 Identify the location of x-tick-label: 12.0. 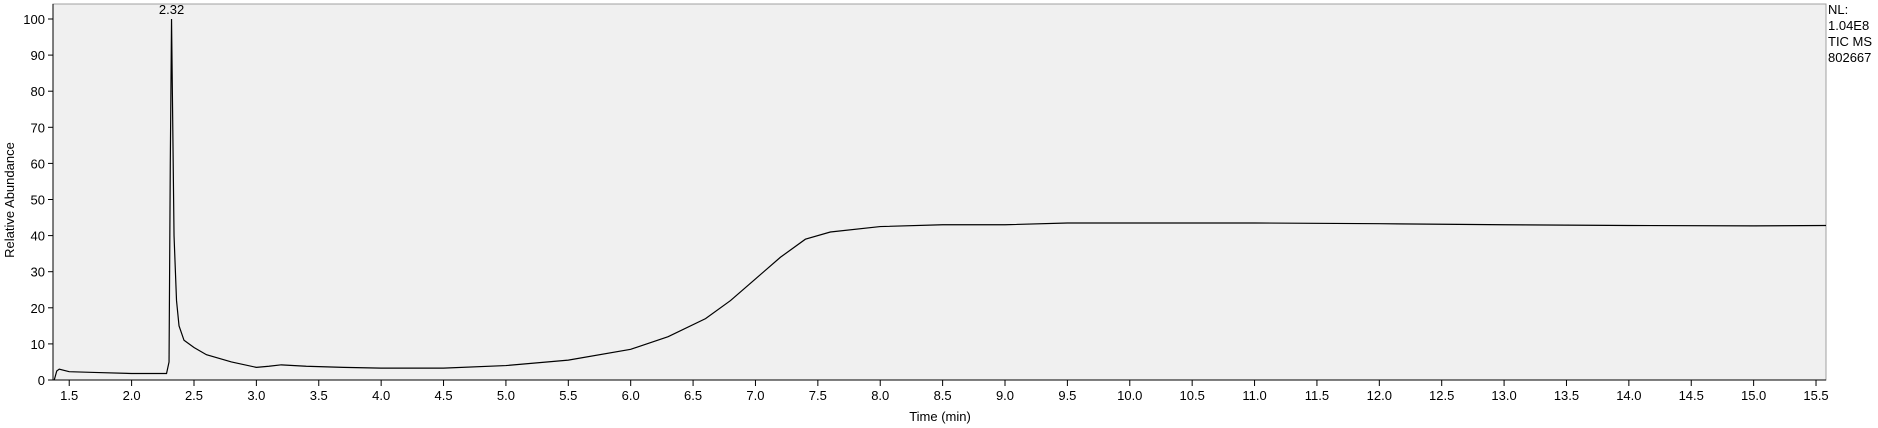
(1379, 395).